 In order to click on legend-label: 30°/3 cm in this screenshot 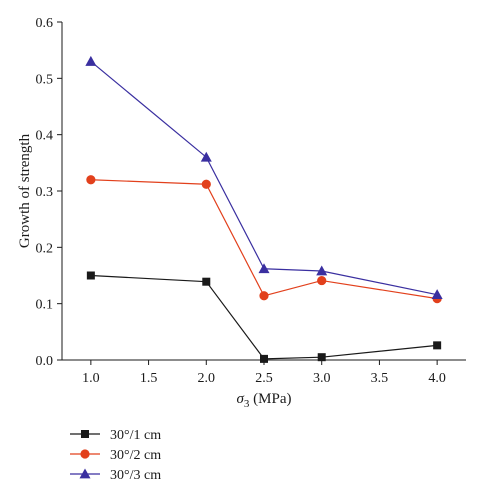, I will do `click(135, 475)`.